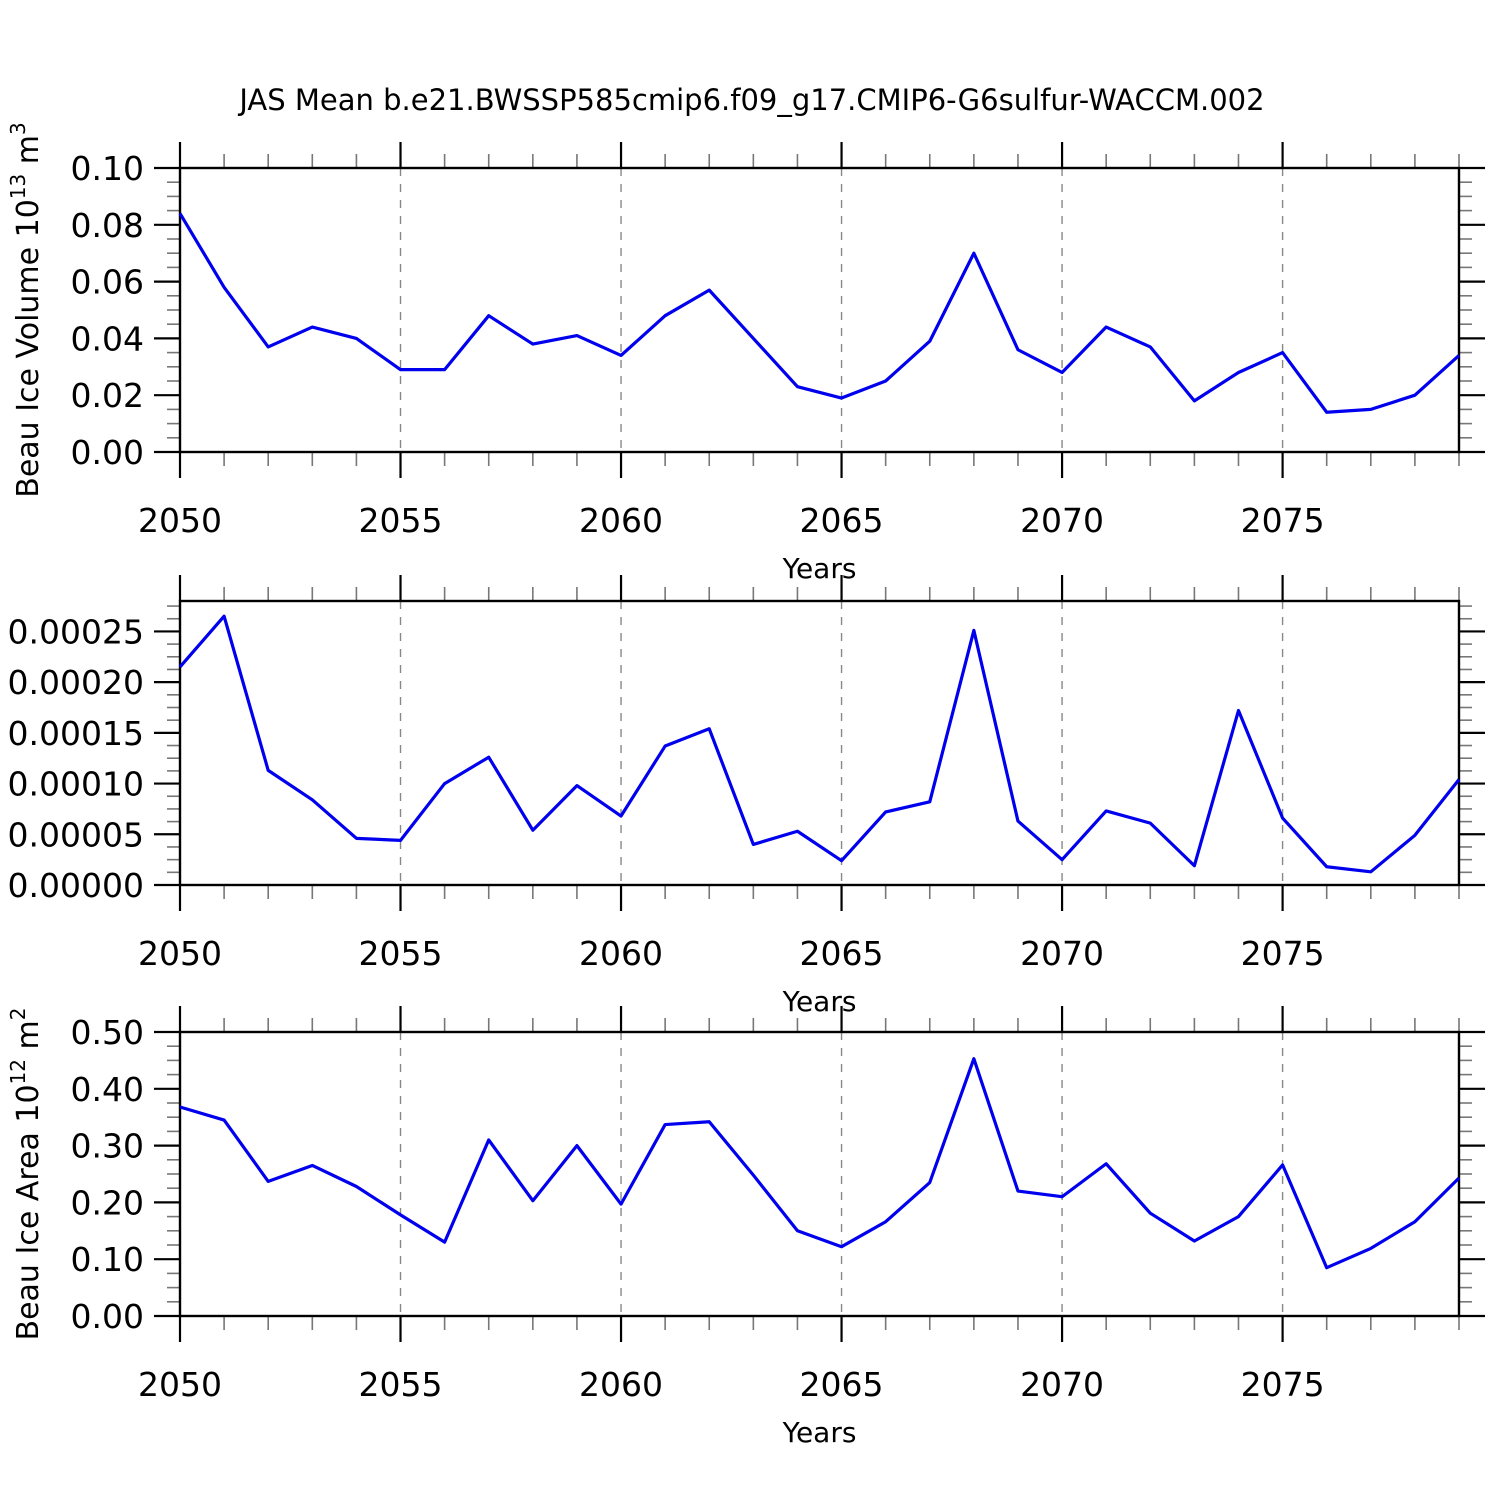  I want to click on y-axis-title: Beau Ice Area 1012 m2, so click(26, 1173).